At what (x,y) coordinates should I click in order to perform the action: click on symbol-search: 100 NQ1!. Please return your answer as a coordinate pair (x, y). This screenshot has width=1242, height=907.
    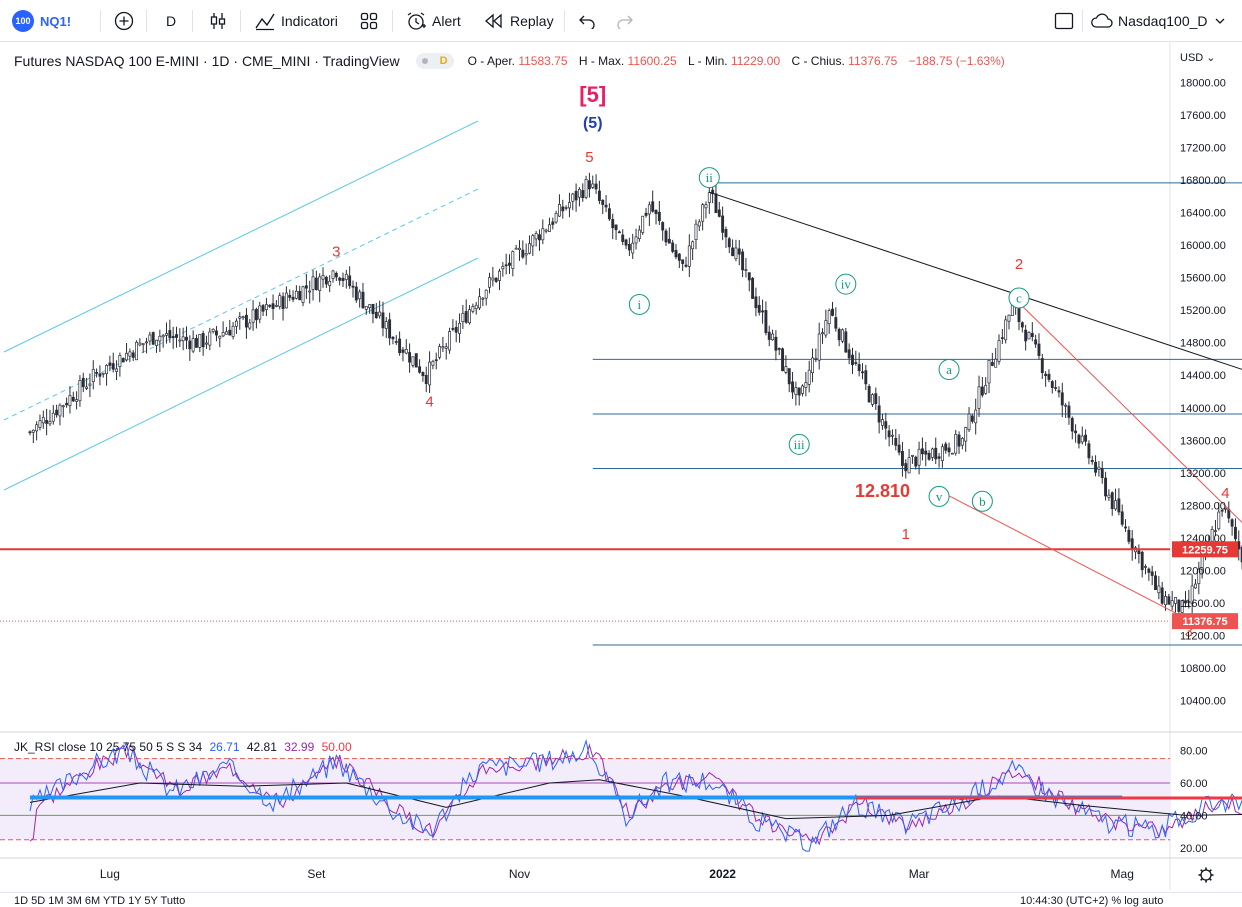
    Looking at the image, I should click on (41, 21).